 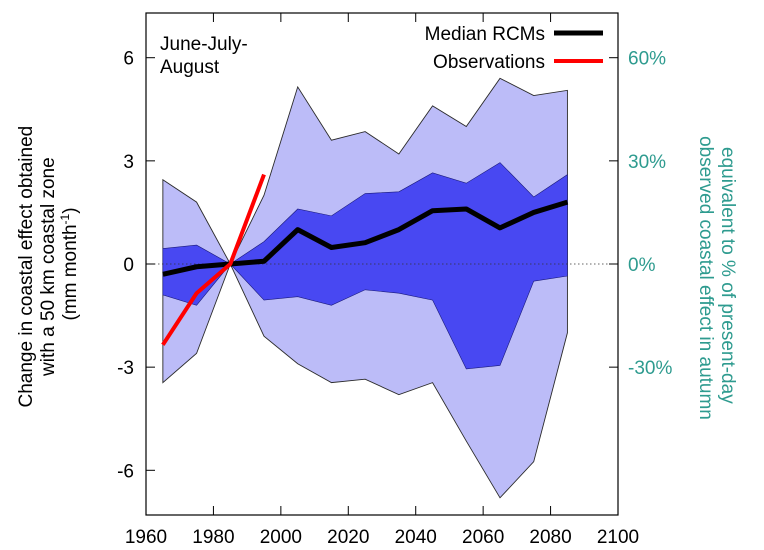 What do you see at coordinates (213, 259) in the screenshot?
I see `observations-line` at bounding box center [213, 259].